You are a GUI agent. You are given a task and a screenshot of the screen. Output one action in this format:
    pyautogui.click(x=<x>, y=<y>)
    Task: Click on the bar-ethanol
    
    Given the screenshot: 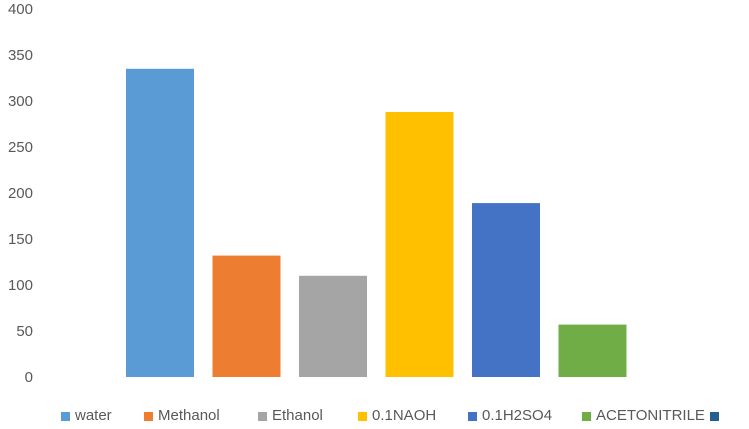 What is the action you would take?
    pyautogui.click(x=333, y=326)
    